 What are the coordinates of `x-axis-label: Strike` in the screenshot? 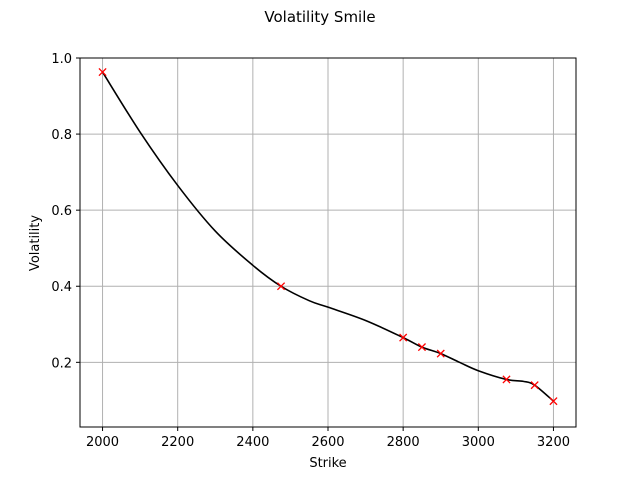 It's located at (327, 463).